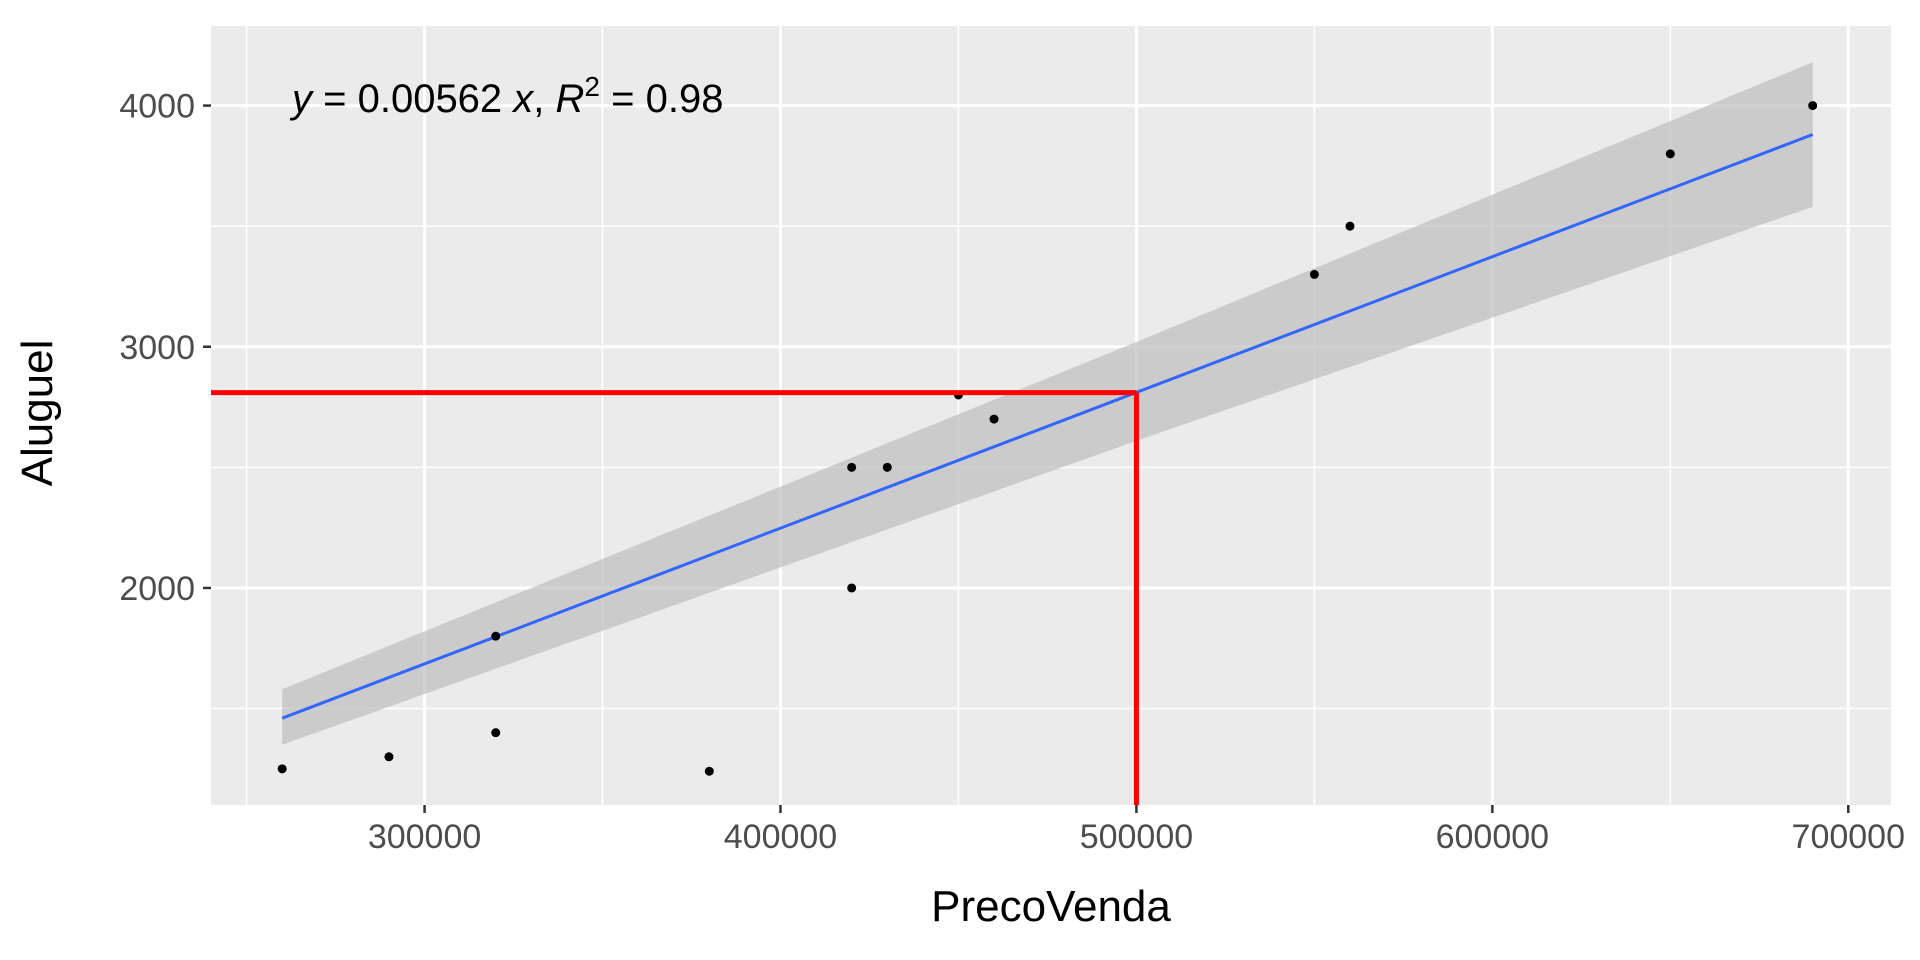  What do you see at coordinates (570, 99) in the screenshot?
I see `eq-r-var: R` at bounding box center [570, 99].